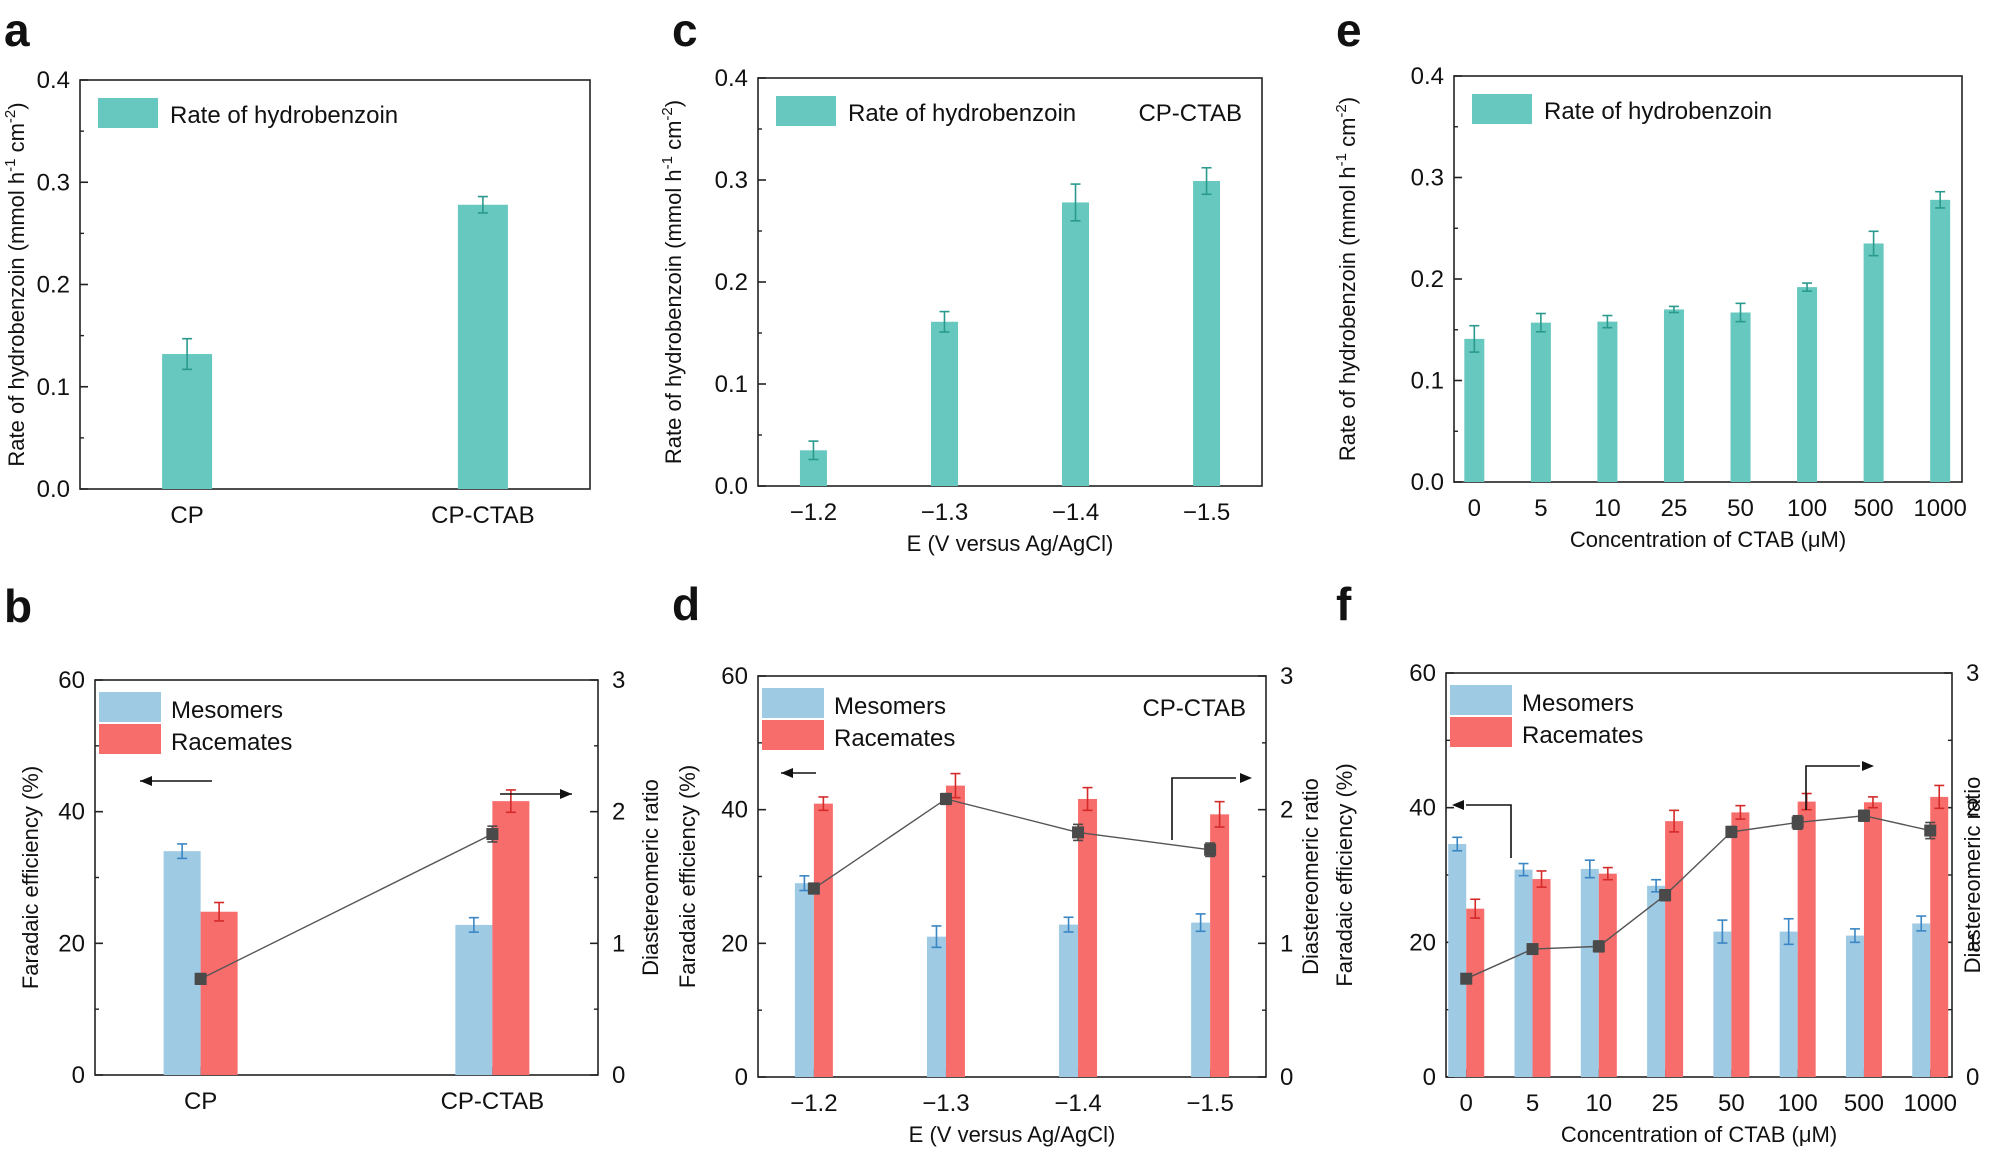 Image resolution: width=2000 pixels, height=1167 pixels. Describe the element at coordinates (1427, 482) in the screenshot. I see `panel-e-y-tick-label: 0.0` at that location.